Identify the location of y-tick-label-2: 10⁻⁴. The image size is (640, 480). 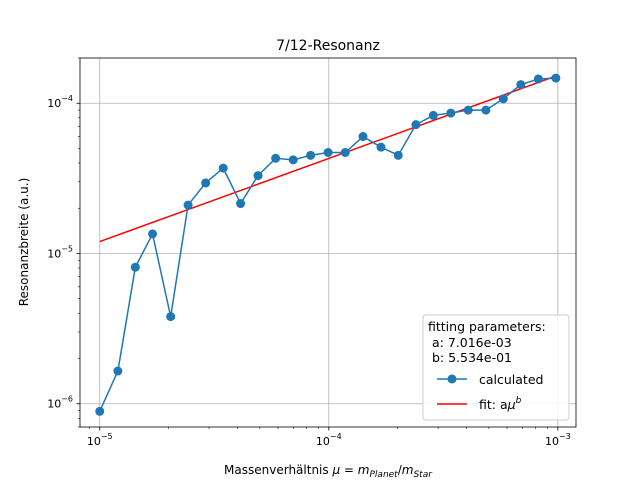
(60, 102).